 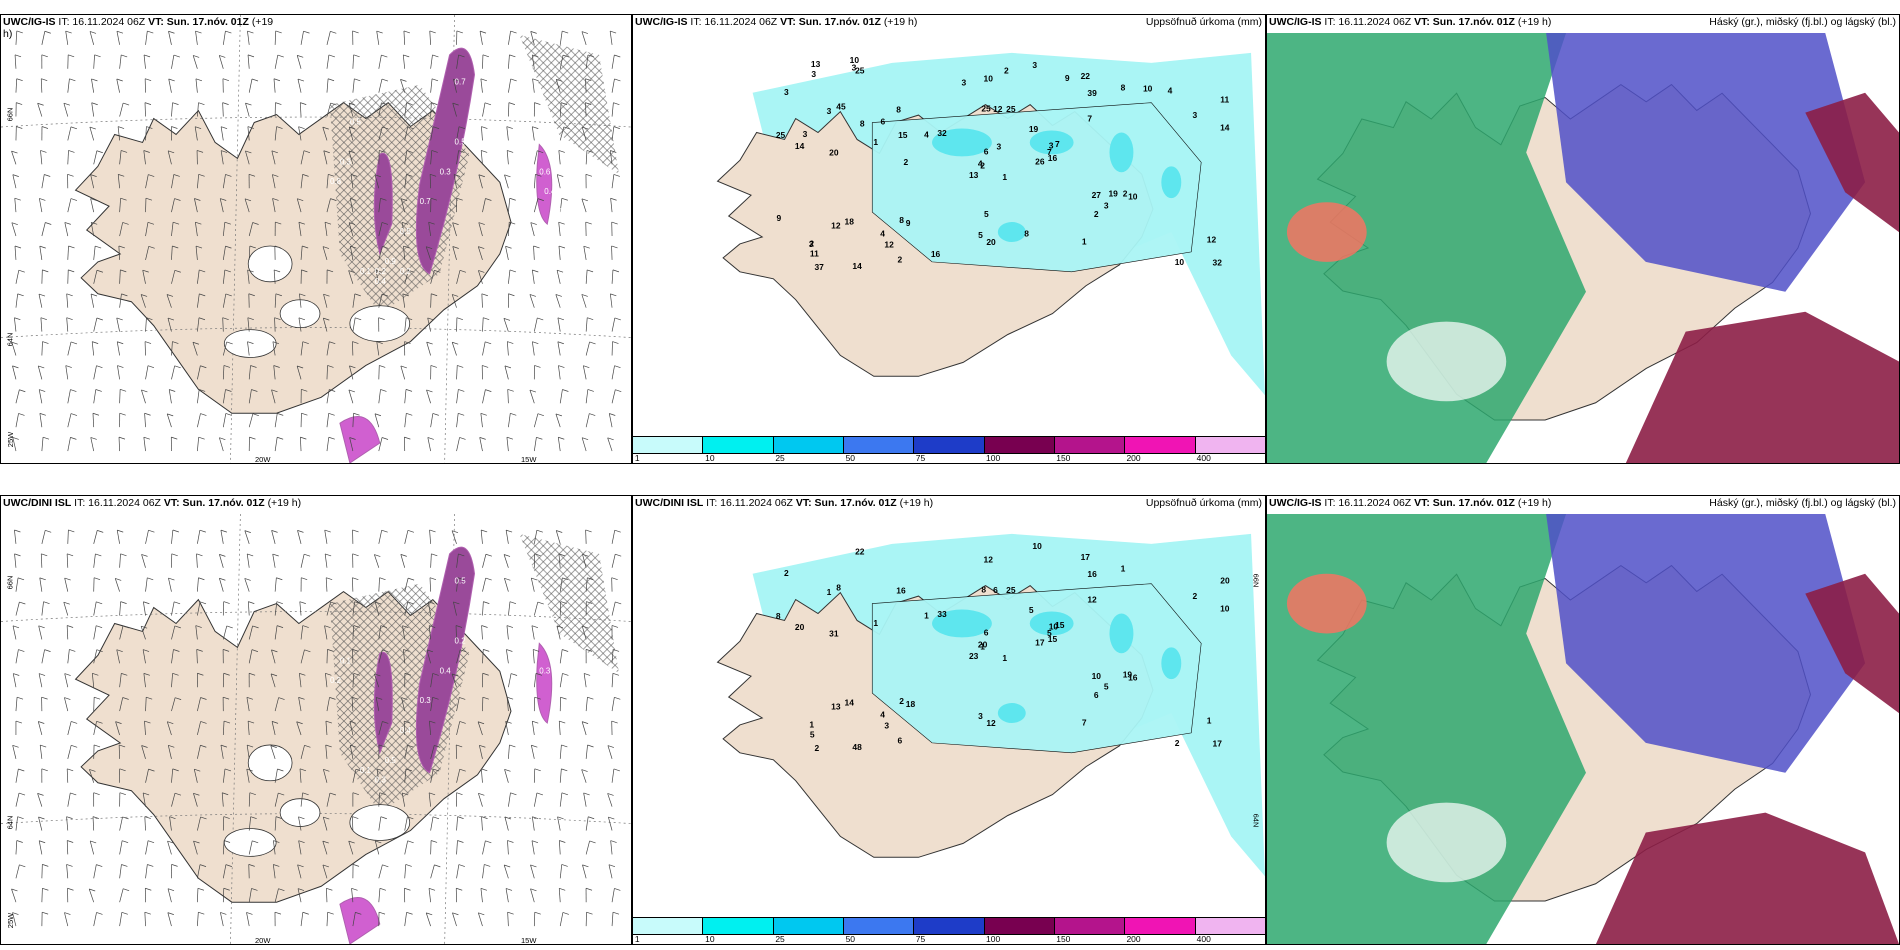 I want to click on precip-value: 9, so click(x=1067, y=78).